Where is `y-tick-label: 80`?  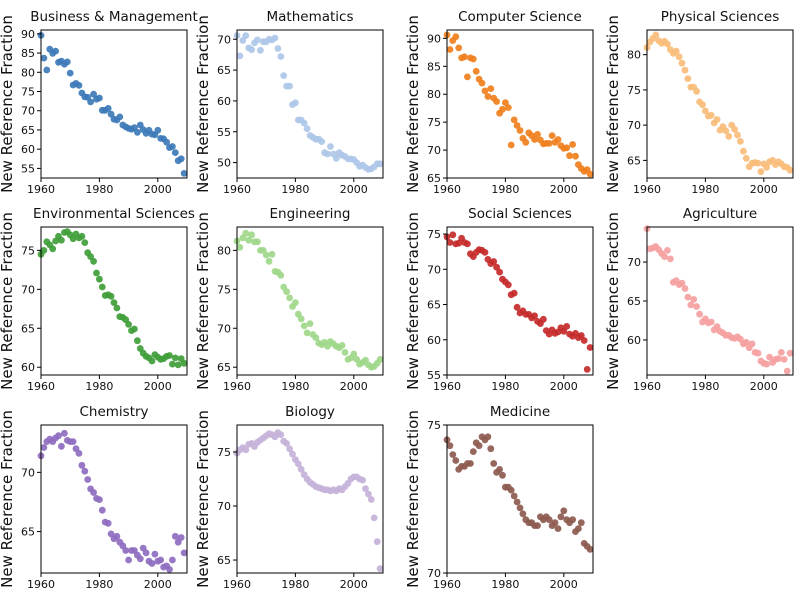
y-tick-label: 80 is located at coordinates (28, 72).